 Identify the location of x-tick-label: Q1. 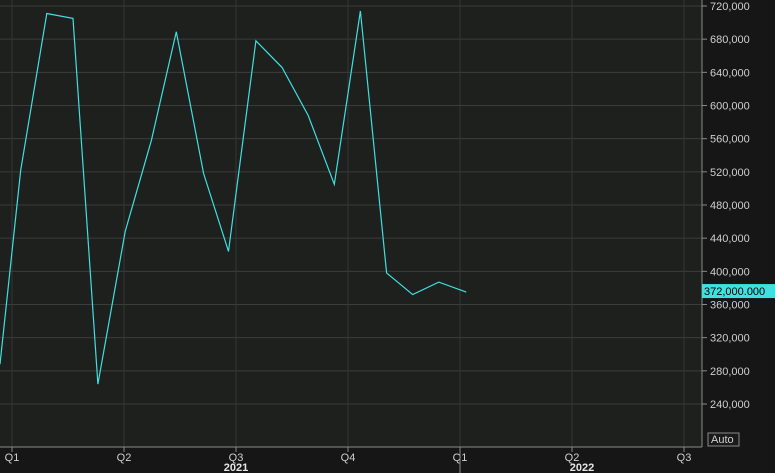
(12, 458).